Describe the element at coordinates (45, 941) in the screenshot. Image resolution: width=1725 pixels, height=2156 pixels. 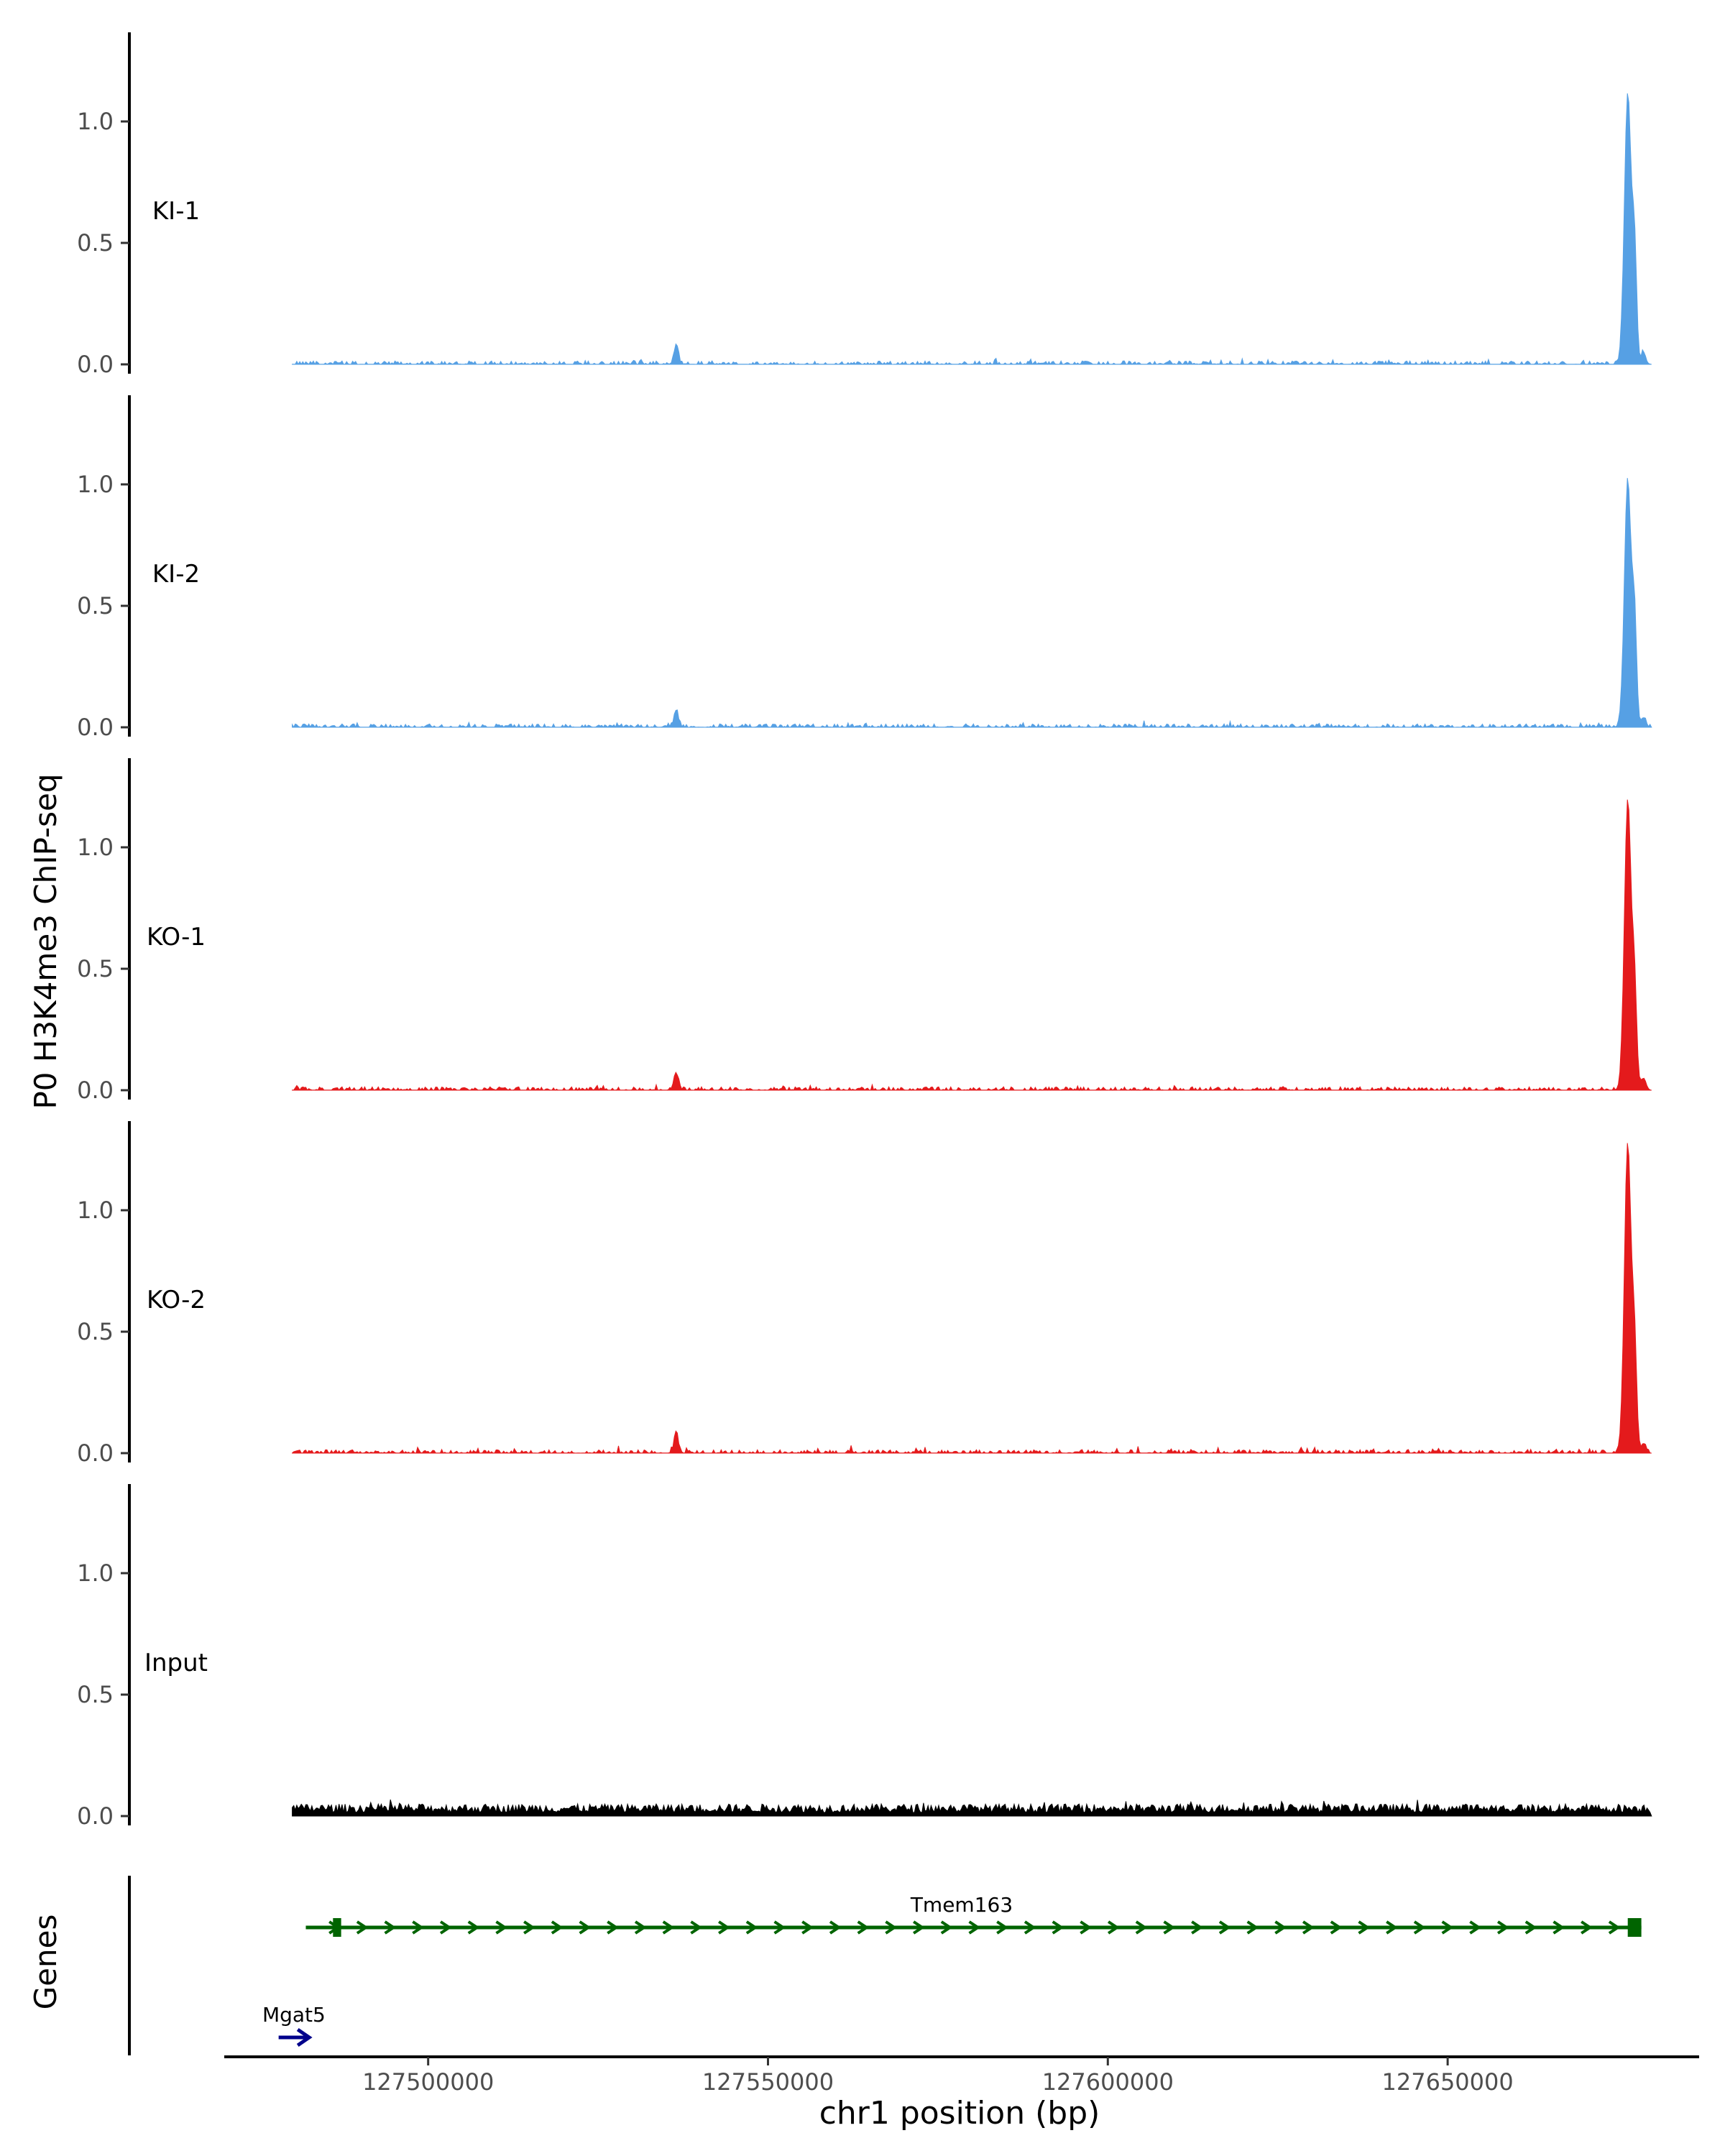
I see `y-axis-title: P0 H3K4me3 ChIP-seq` at that location.